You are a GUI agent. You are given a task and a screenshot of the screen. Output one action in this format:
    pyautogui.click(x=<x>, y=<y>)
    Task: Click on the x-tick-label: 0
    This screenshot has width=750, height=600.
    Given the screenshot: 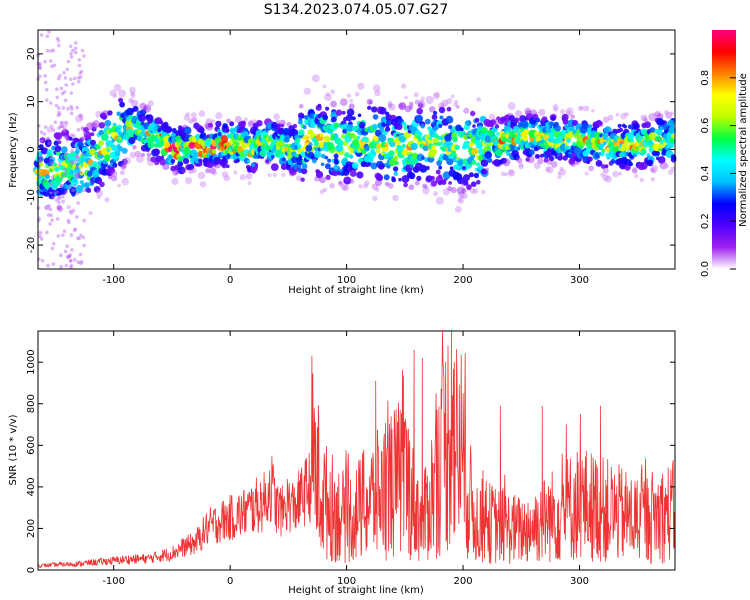 What is the action you would take?
    pyautogui.click(x=230, y=280)
    